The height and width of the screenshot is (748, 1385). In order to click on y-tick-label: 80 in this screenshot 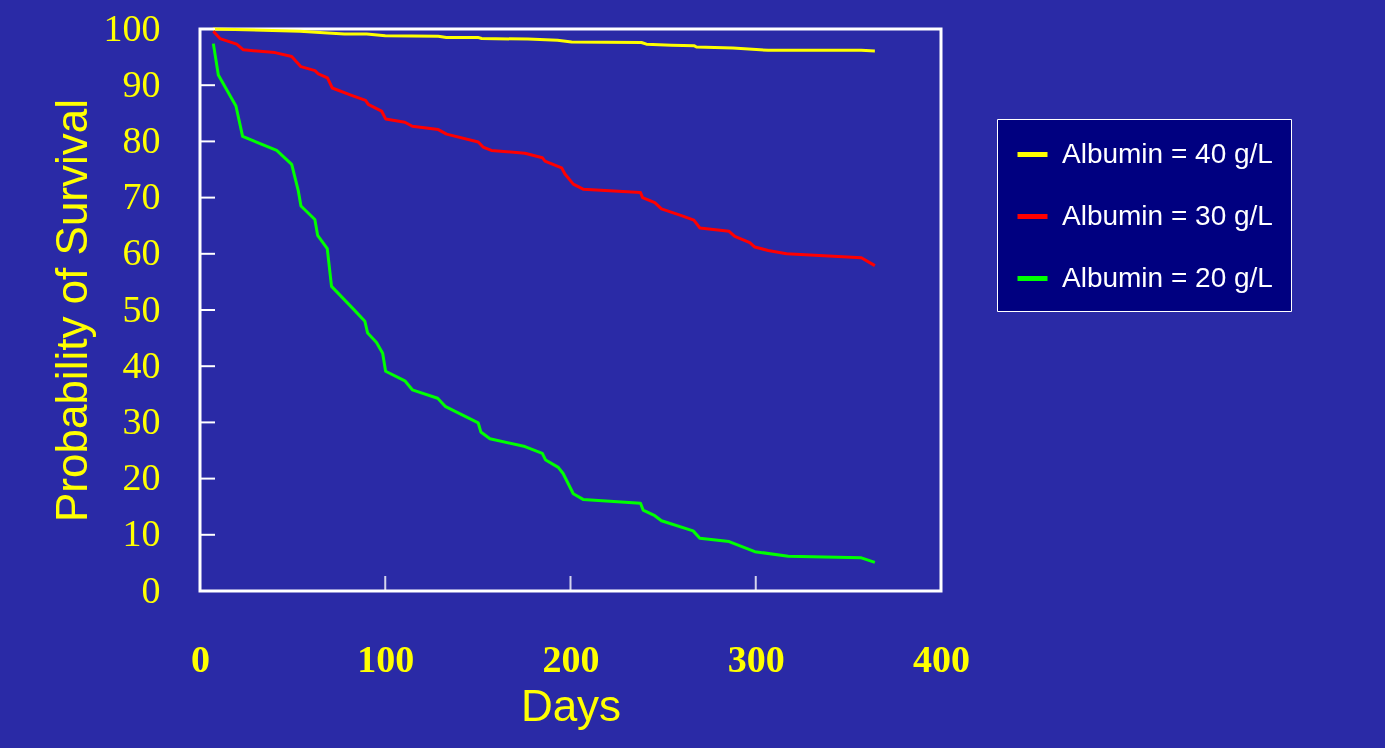, I will do `click(141, 139)`.